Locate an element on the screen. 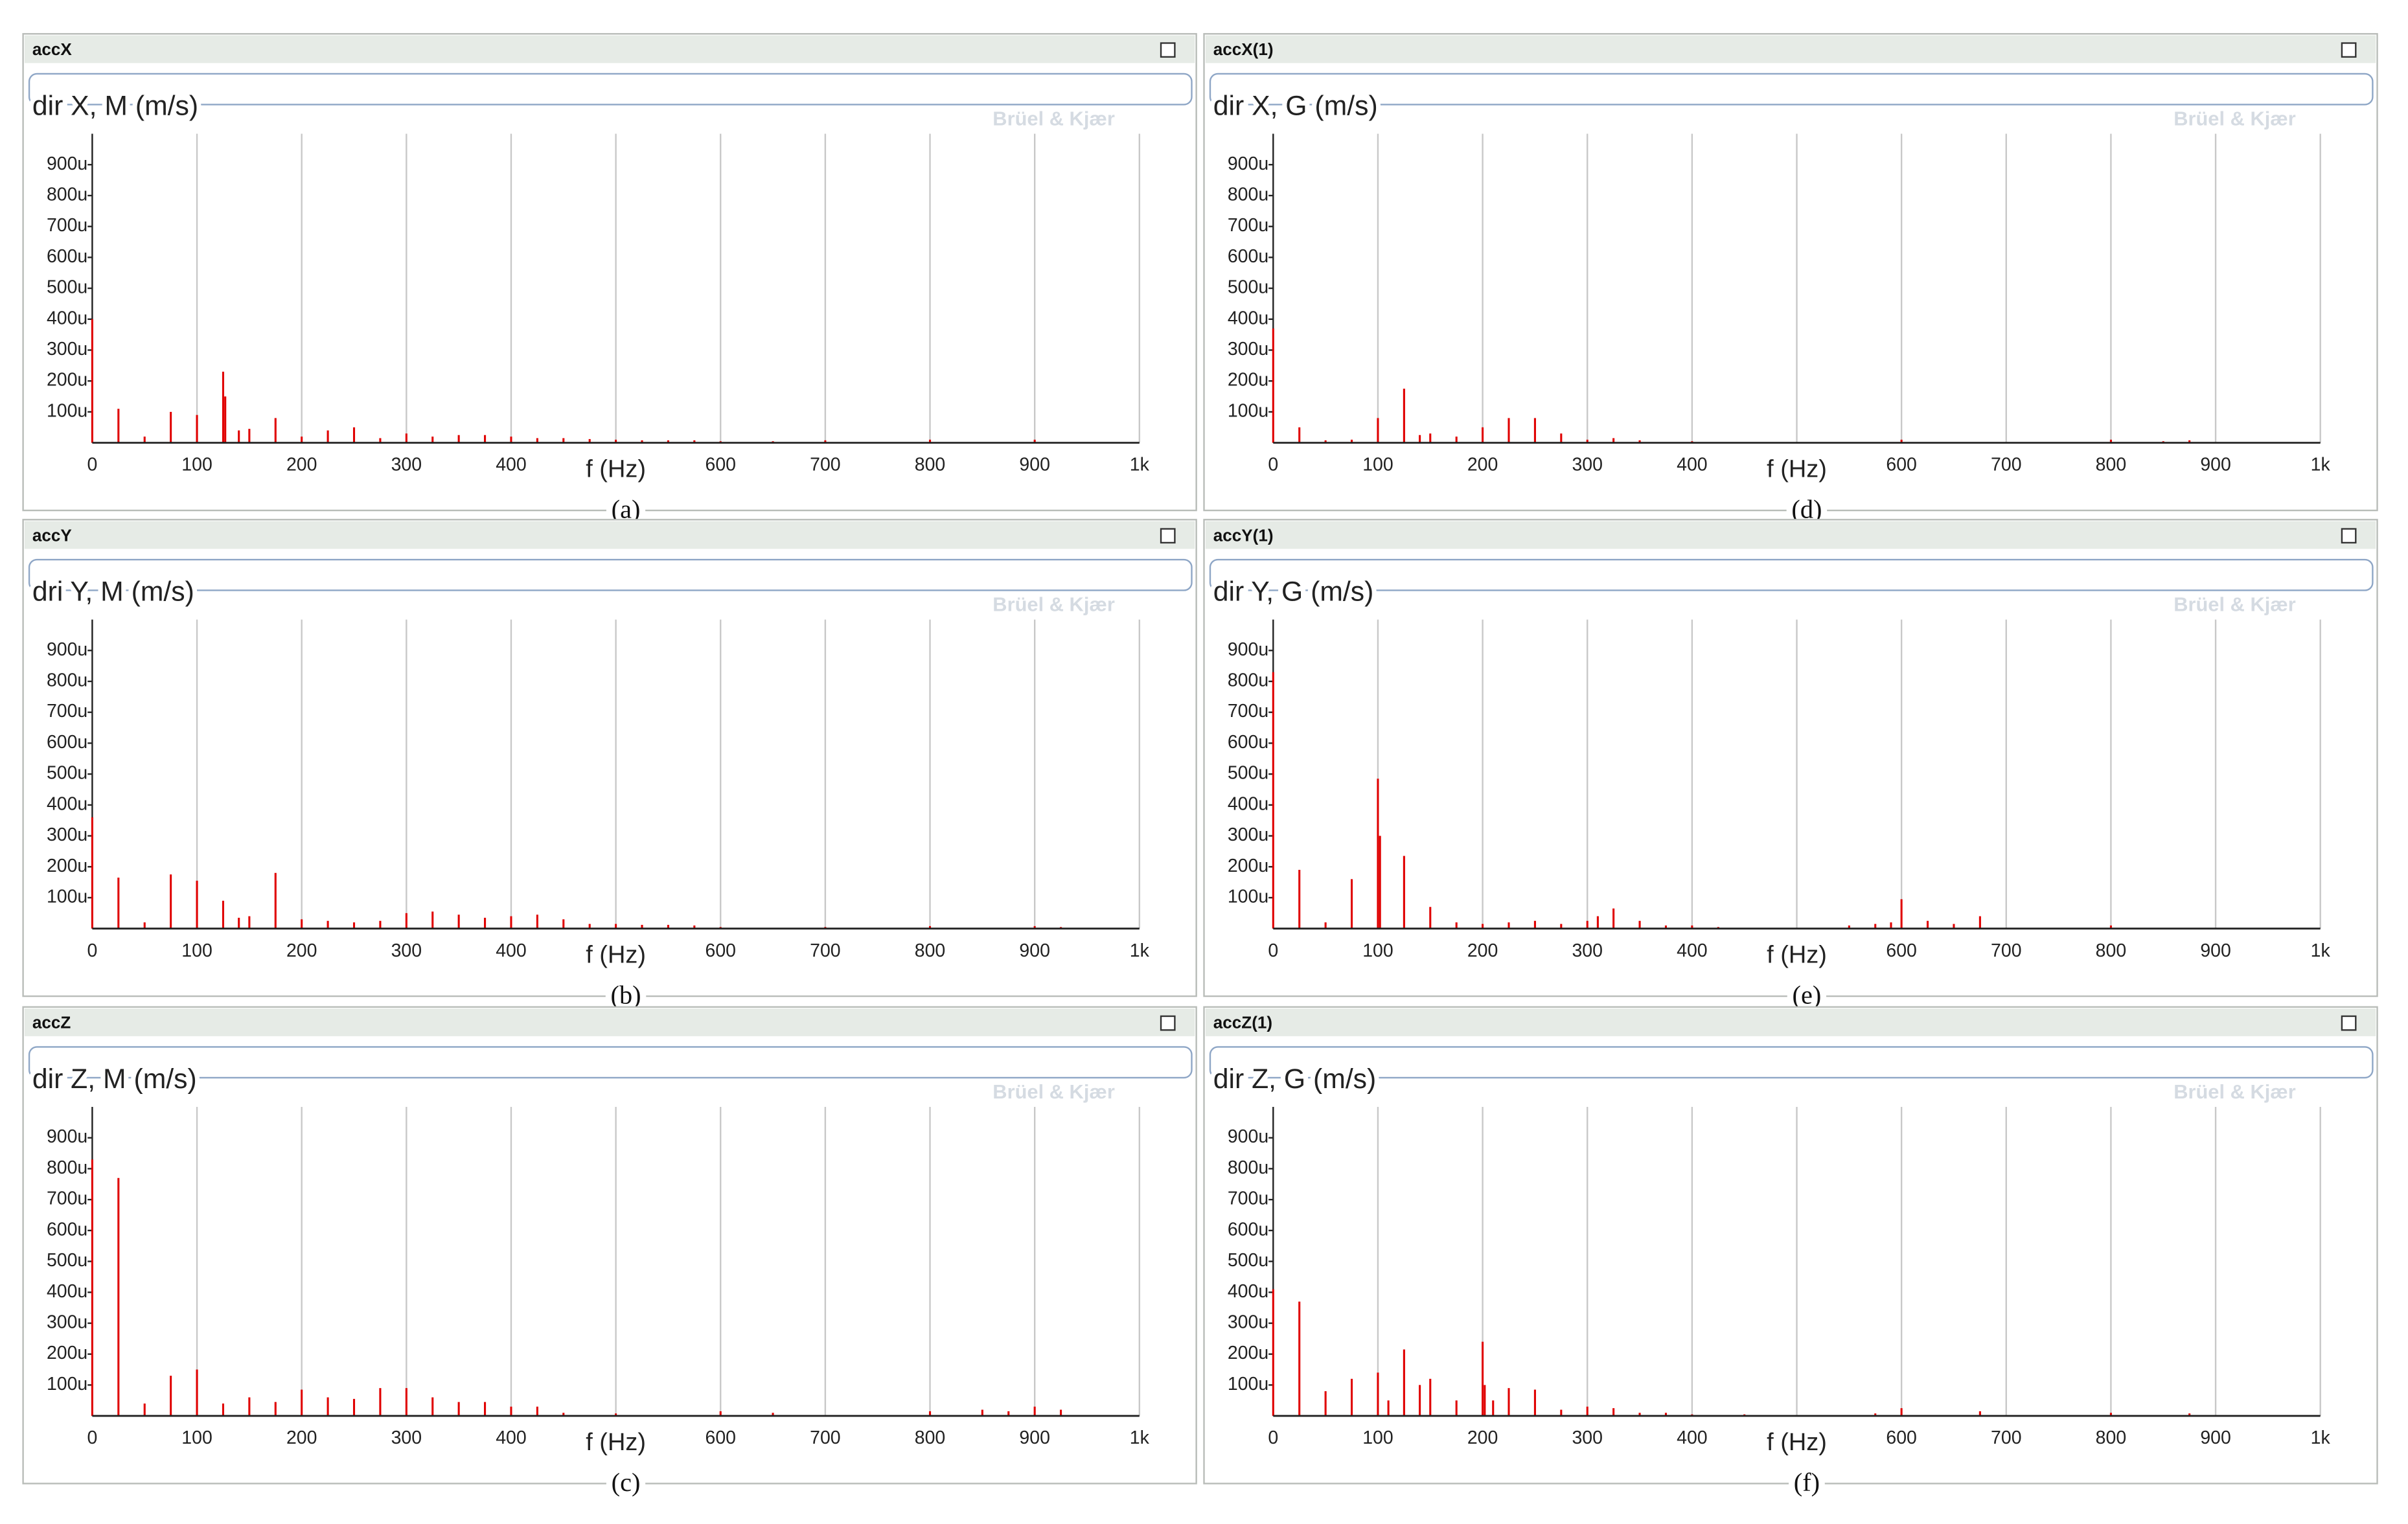 The image size is (2408, 1524). caption: (c) is located at coordinates (626, 1482).